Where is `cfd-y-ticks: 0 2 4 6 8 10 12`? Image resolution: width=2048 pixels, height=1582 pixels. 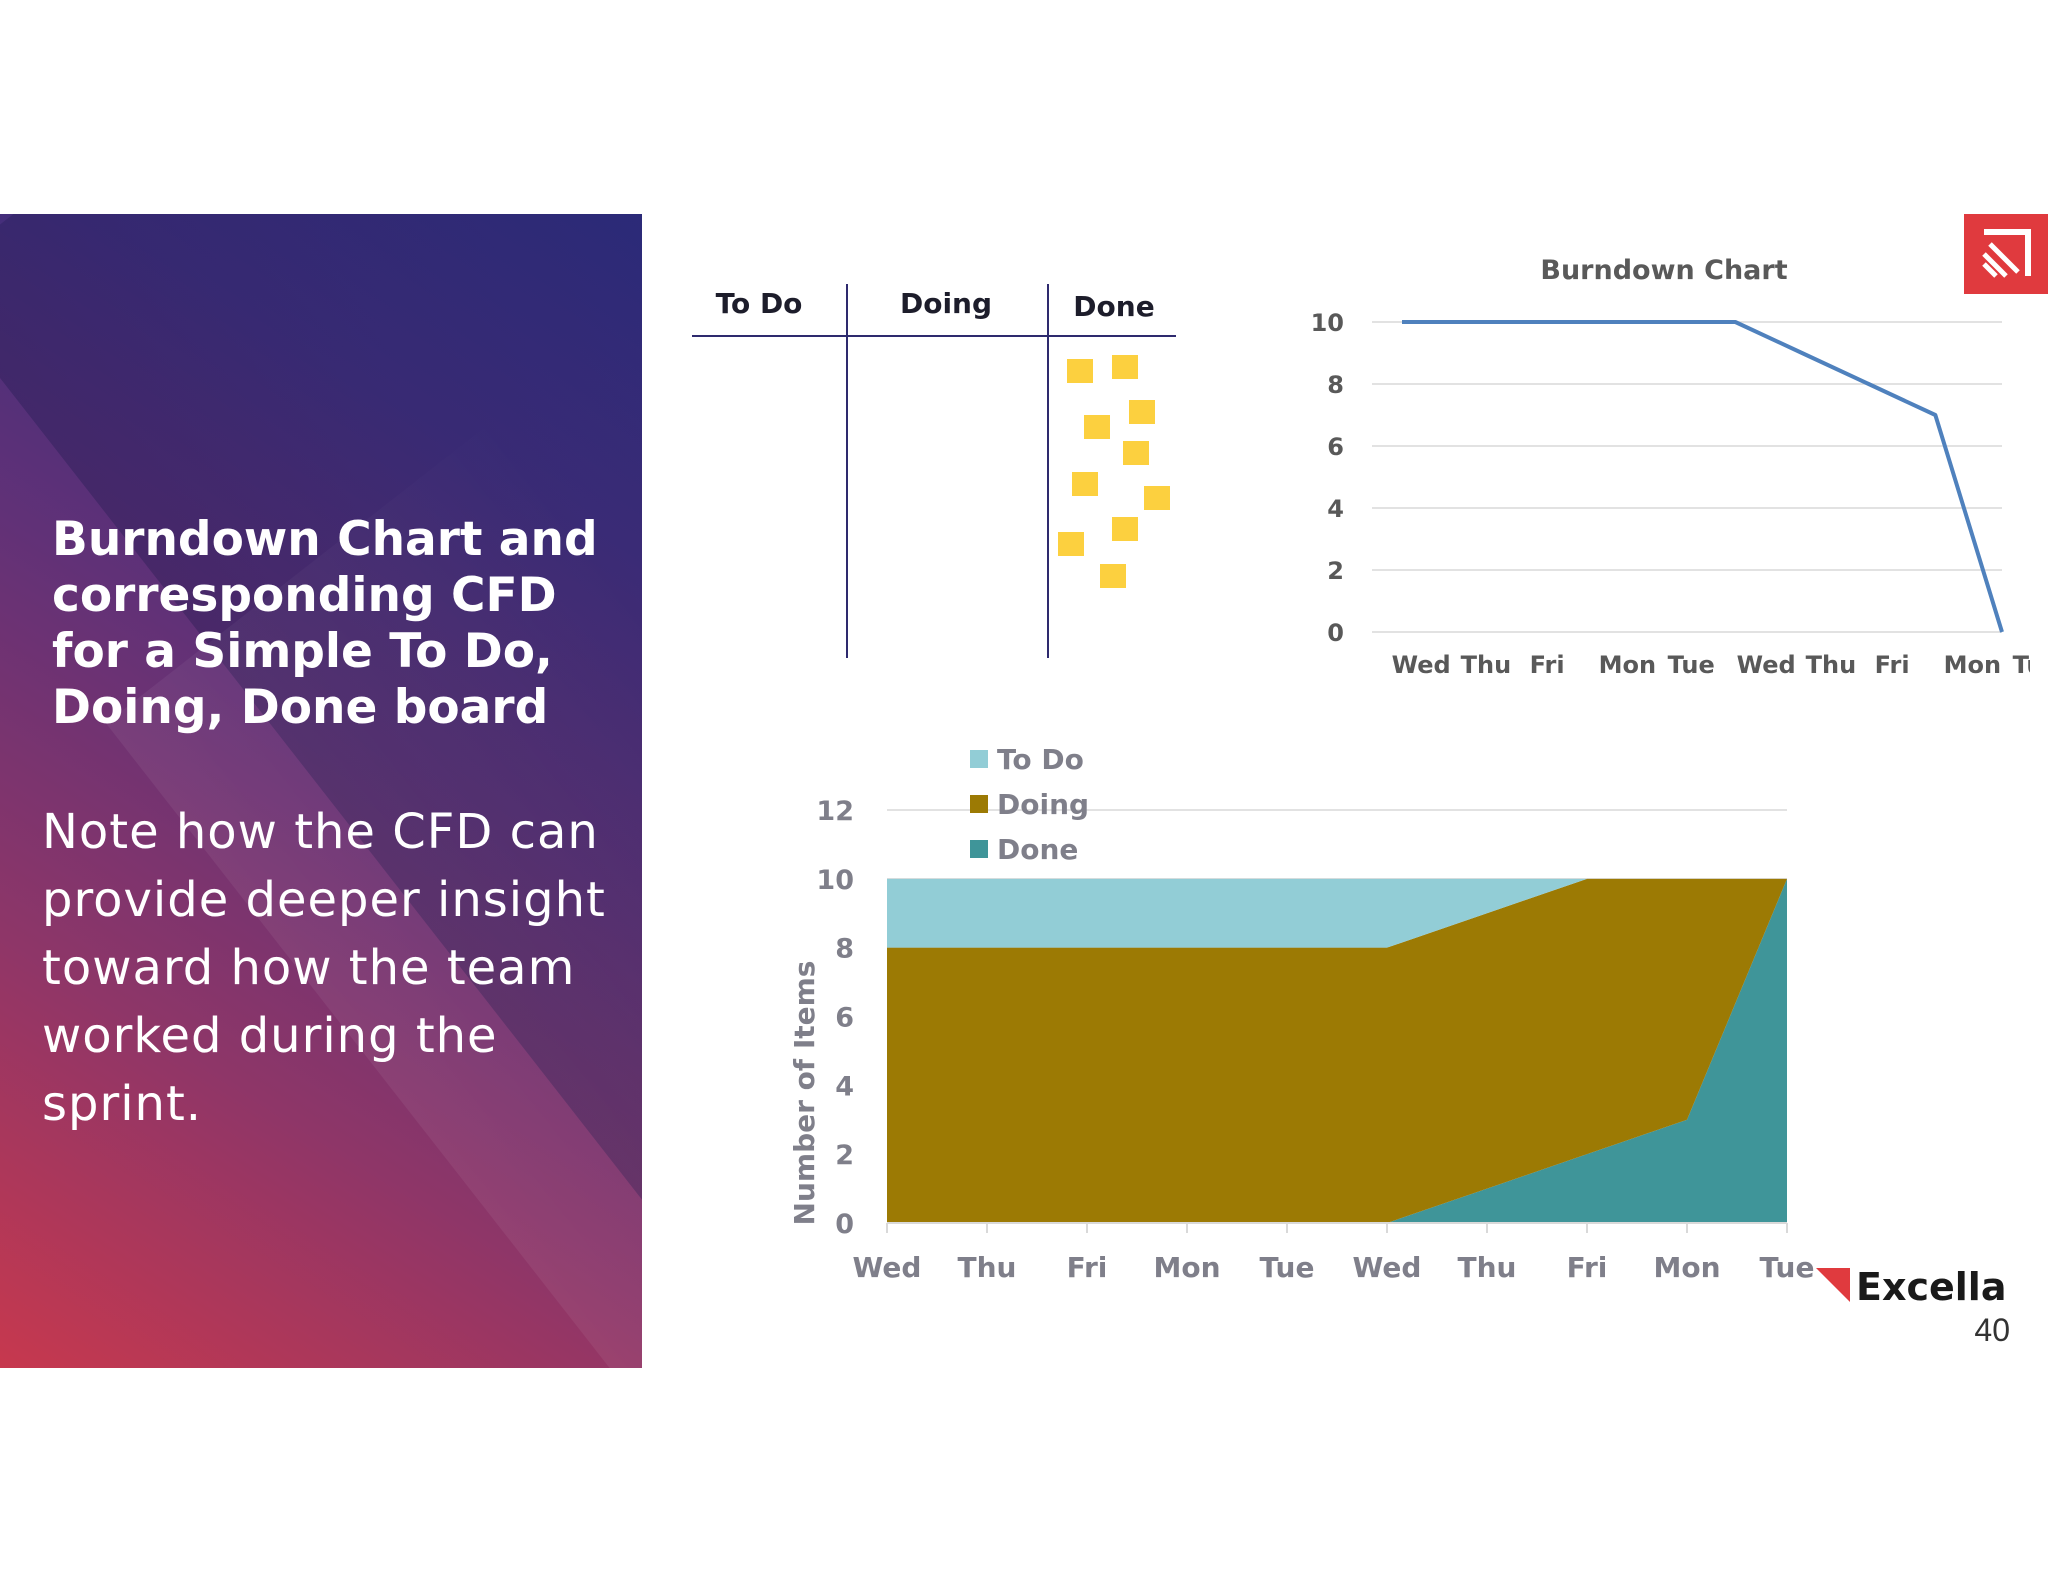
cfd-y-ticks: 0 2 4 6 8 10 12 is located at coordinates (835, 1018).